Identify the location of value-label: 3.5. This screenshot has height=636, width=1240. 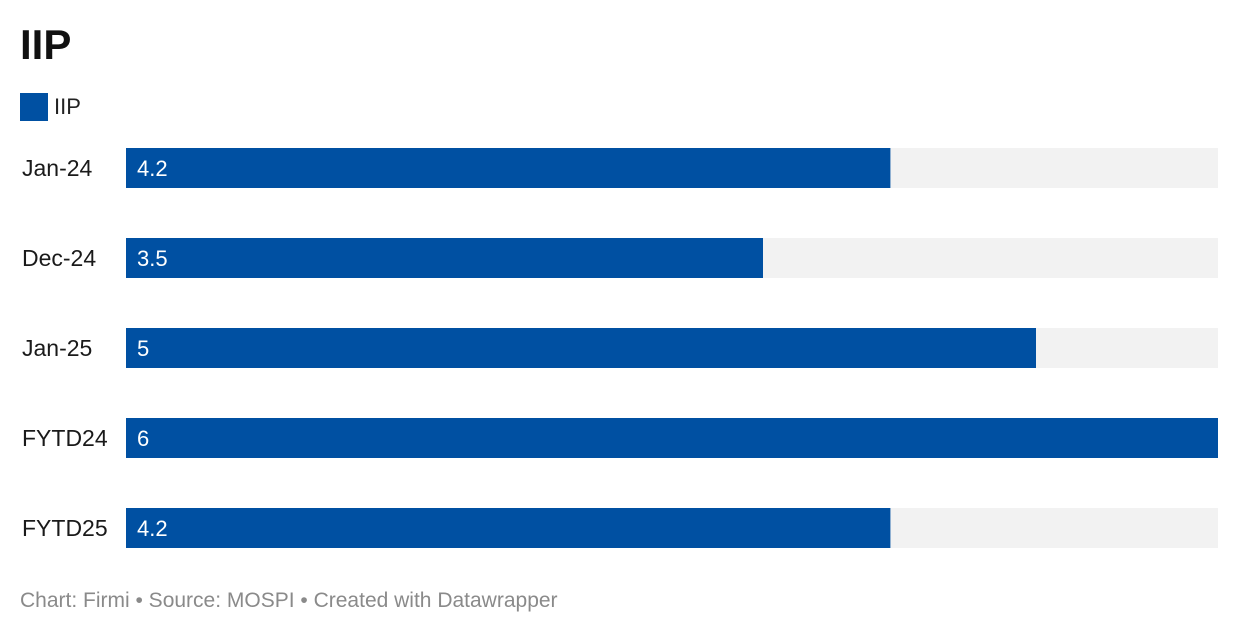
(152, 258).